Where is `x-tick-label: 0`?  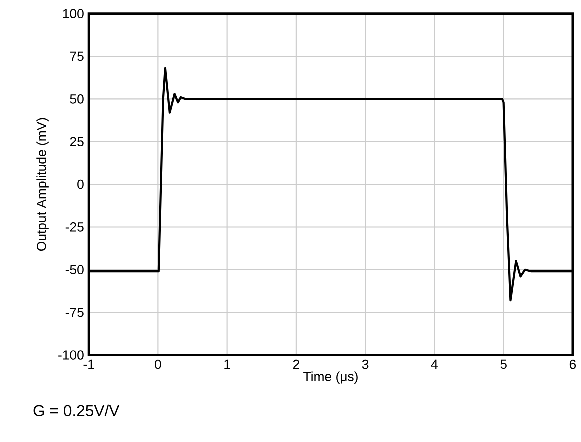
x-tick-label: 0 is located at coordinates (158, 365).